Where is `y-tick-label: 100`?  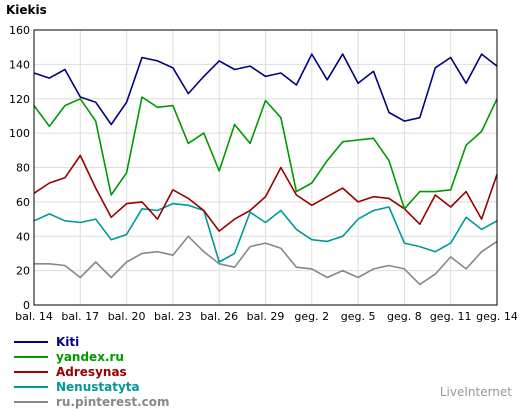
y-tick-label: 100 is located at coordinates (19, 133).